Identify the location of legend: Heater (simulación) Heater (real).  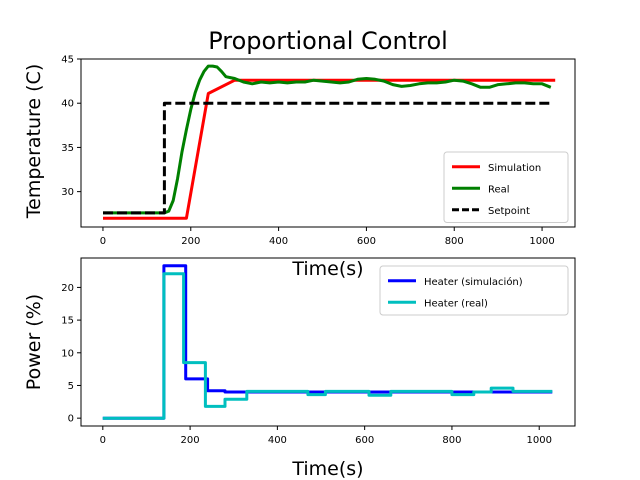
(474, 290).